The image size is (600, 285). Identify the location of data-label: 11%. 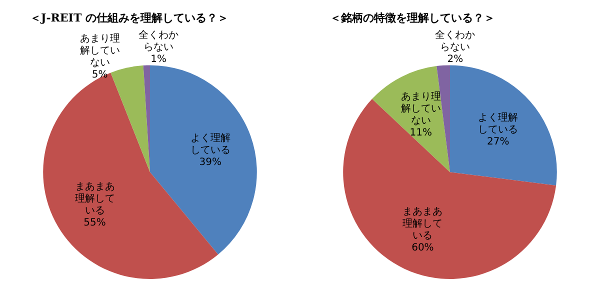
(421, 133).